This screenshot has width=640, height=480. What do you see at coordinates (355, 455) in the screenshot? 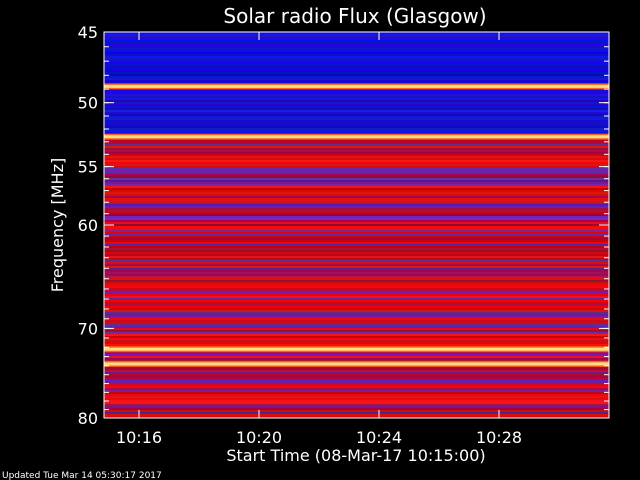
I see `x-axis-label: Start Time (08-Mar-17 10:15:00)` at bounding box center [355, 455].